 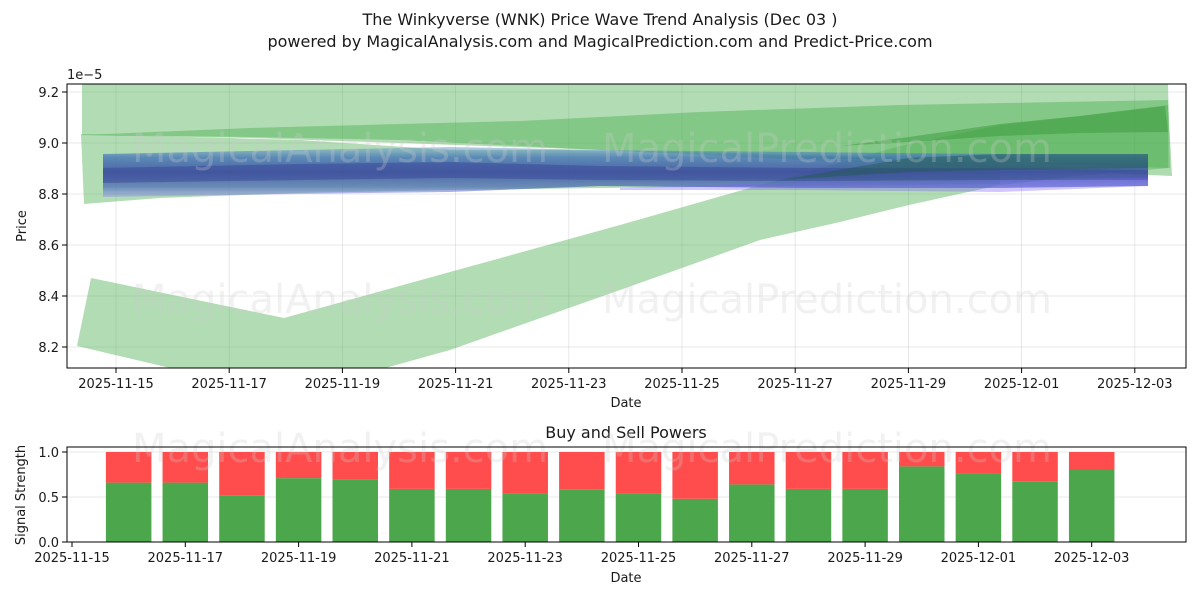 I want to click on y-tick-label: 8.6, so click(x=48, y=246).